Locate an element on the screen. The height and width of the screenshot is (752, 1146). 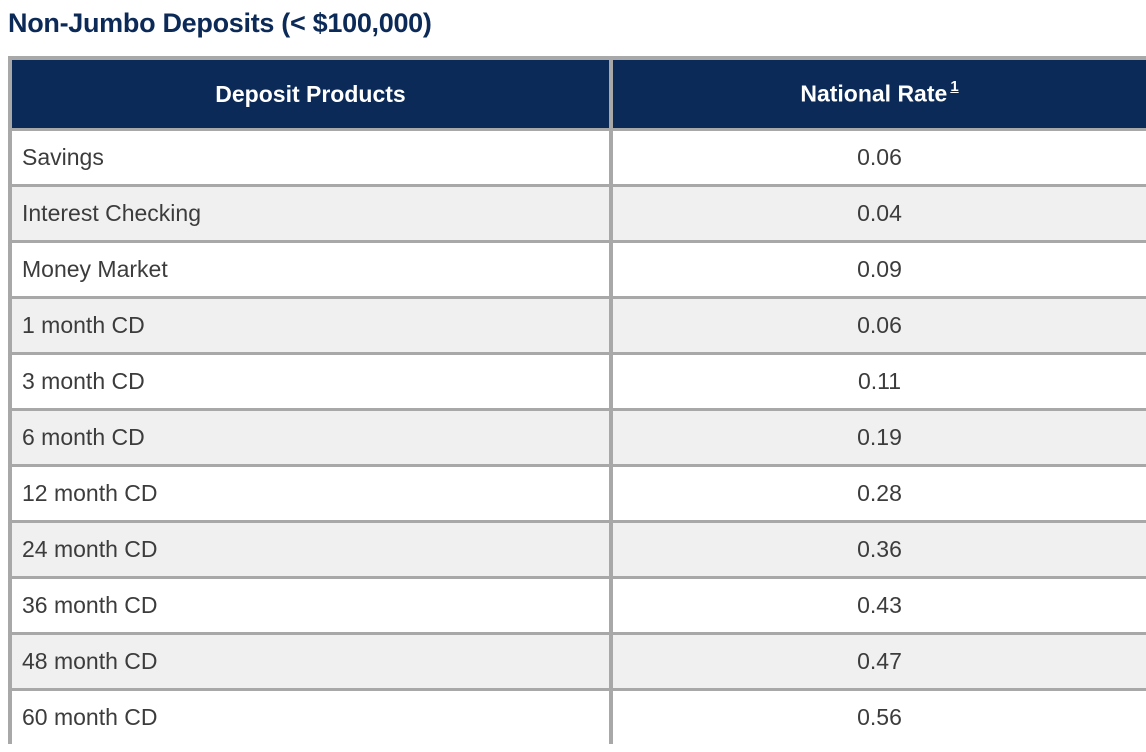
table-header-row: Deposit Products National Rate 1 is located at coordinates (577, 92).